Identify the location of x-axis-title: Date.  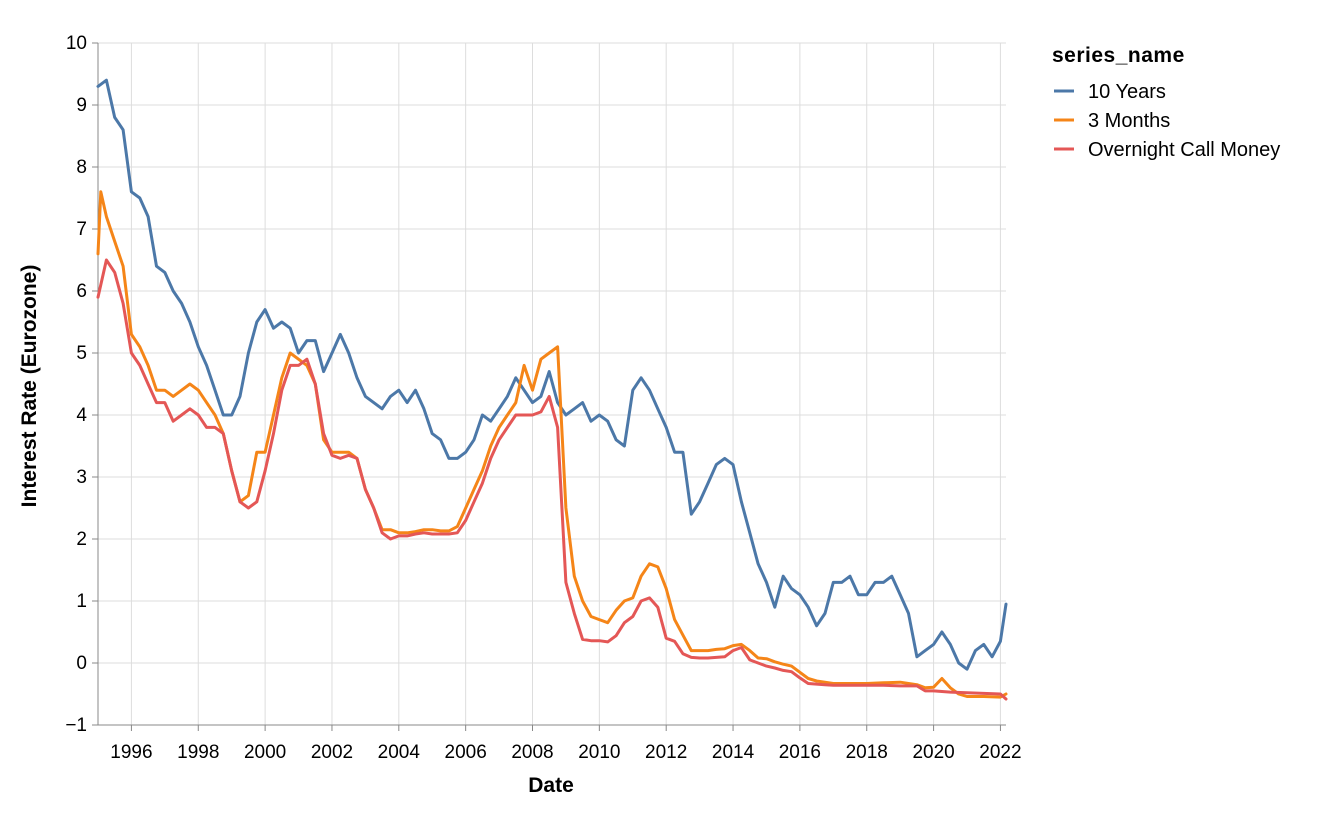
(551, 785).